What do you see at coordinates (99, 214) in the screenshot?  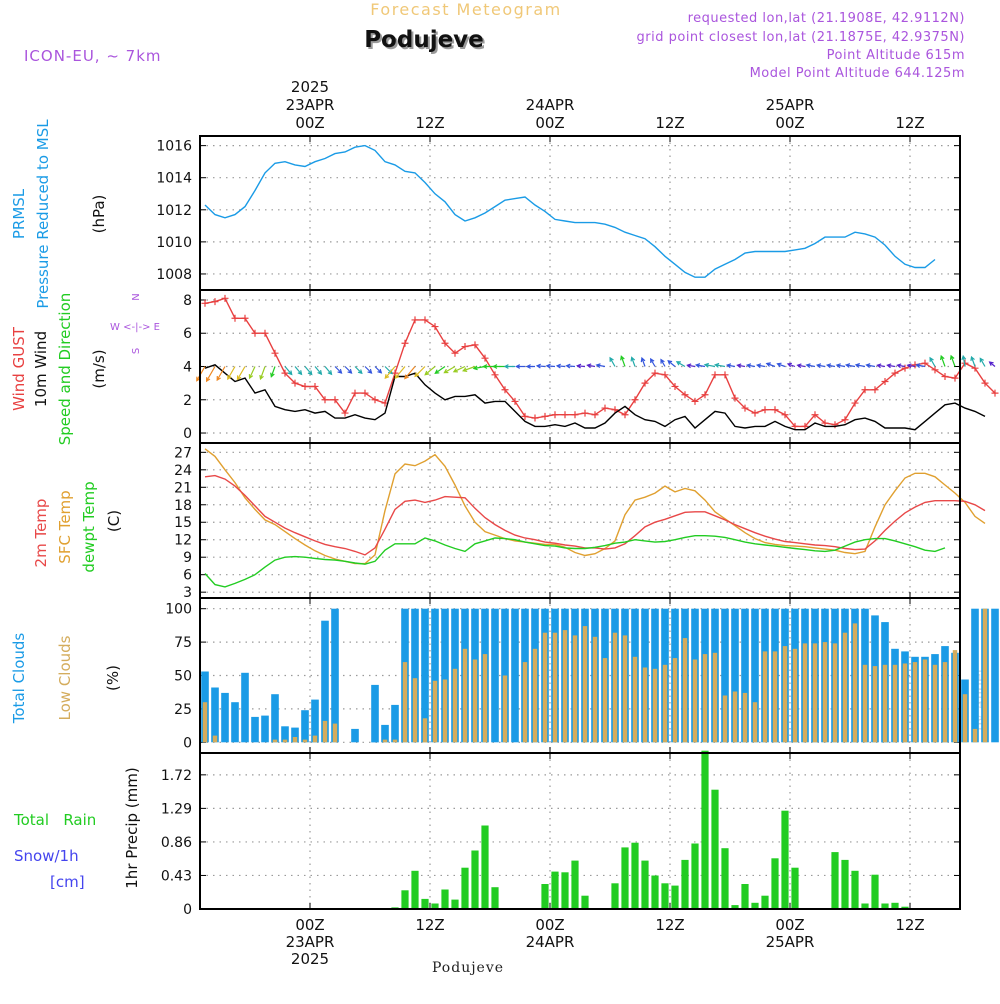 I see `prmsl-unit: (hPa)` at bounding box center [99, 214].